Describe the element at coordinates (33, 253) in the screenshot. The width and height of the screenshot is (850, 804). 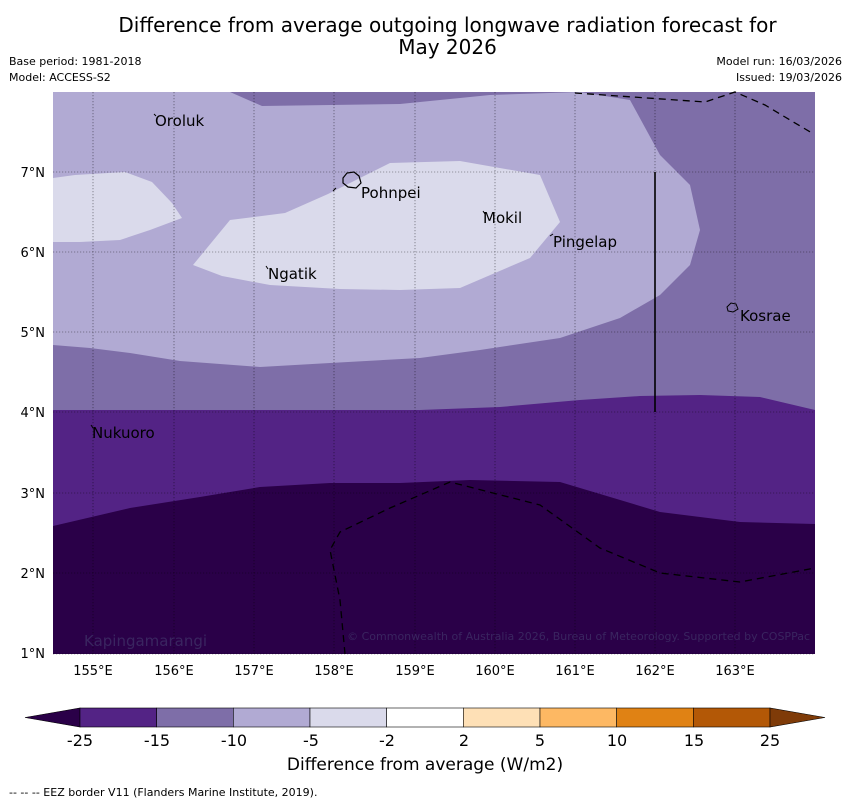
I see `lat-label: 6°N` at that location.